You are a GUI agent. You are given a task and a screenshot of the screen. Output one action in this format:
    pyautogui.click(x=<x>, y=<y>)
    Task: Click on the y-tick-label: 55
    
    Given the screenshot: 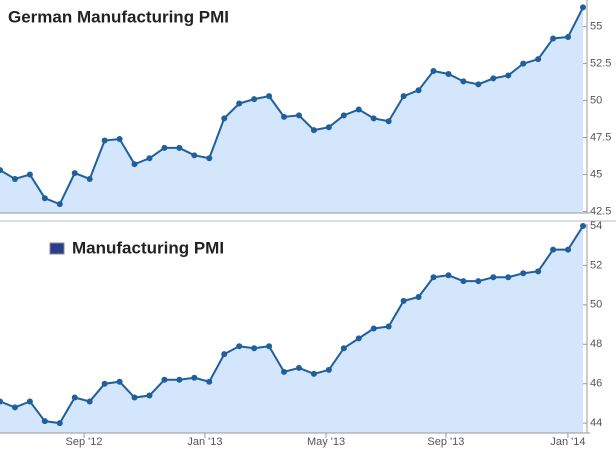 What is the action you would take?
    pyautogui.click(x=596, y=27)
    